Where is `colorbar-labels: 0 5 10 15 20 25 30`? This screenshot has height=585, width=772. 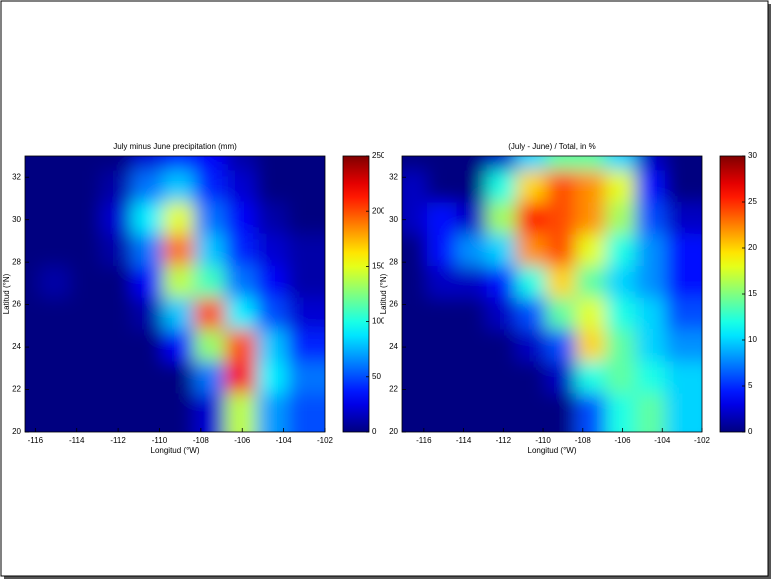 colorbar-labels: 0 5 10 15 20 25 30 is located at coordinates (752, 293).